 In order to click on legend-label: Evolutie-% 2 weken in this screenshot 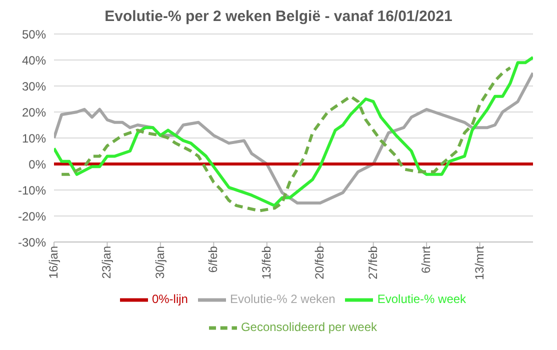, I will do `click(283, 299)`.